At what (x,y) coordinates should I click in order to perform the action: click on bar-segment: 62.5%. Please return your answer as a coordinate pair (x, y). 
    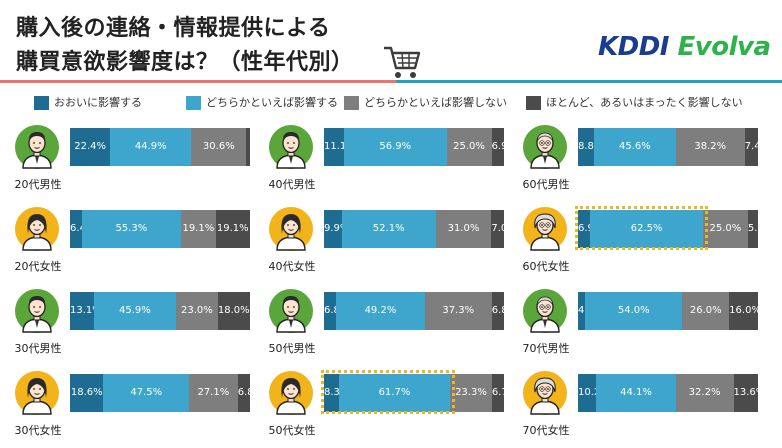
    Looking at the image, I should click on (646, 229).